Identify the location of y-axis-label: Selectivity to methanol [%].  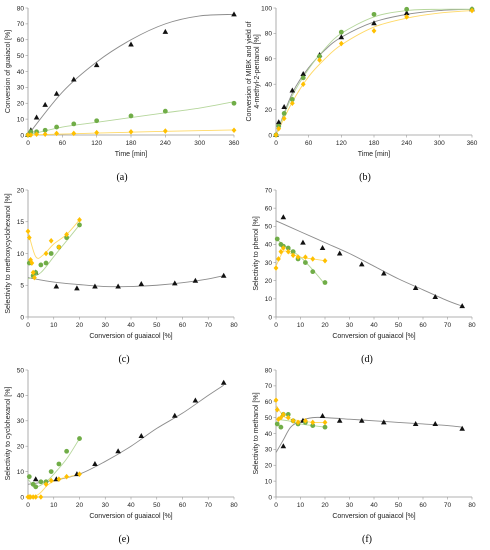
(256, 433).